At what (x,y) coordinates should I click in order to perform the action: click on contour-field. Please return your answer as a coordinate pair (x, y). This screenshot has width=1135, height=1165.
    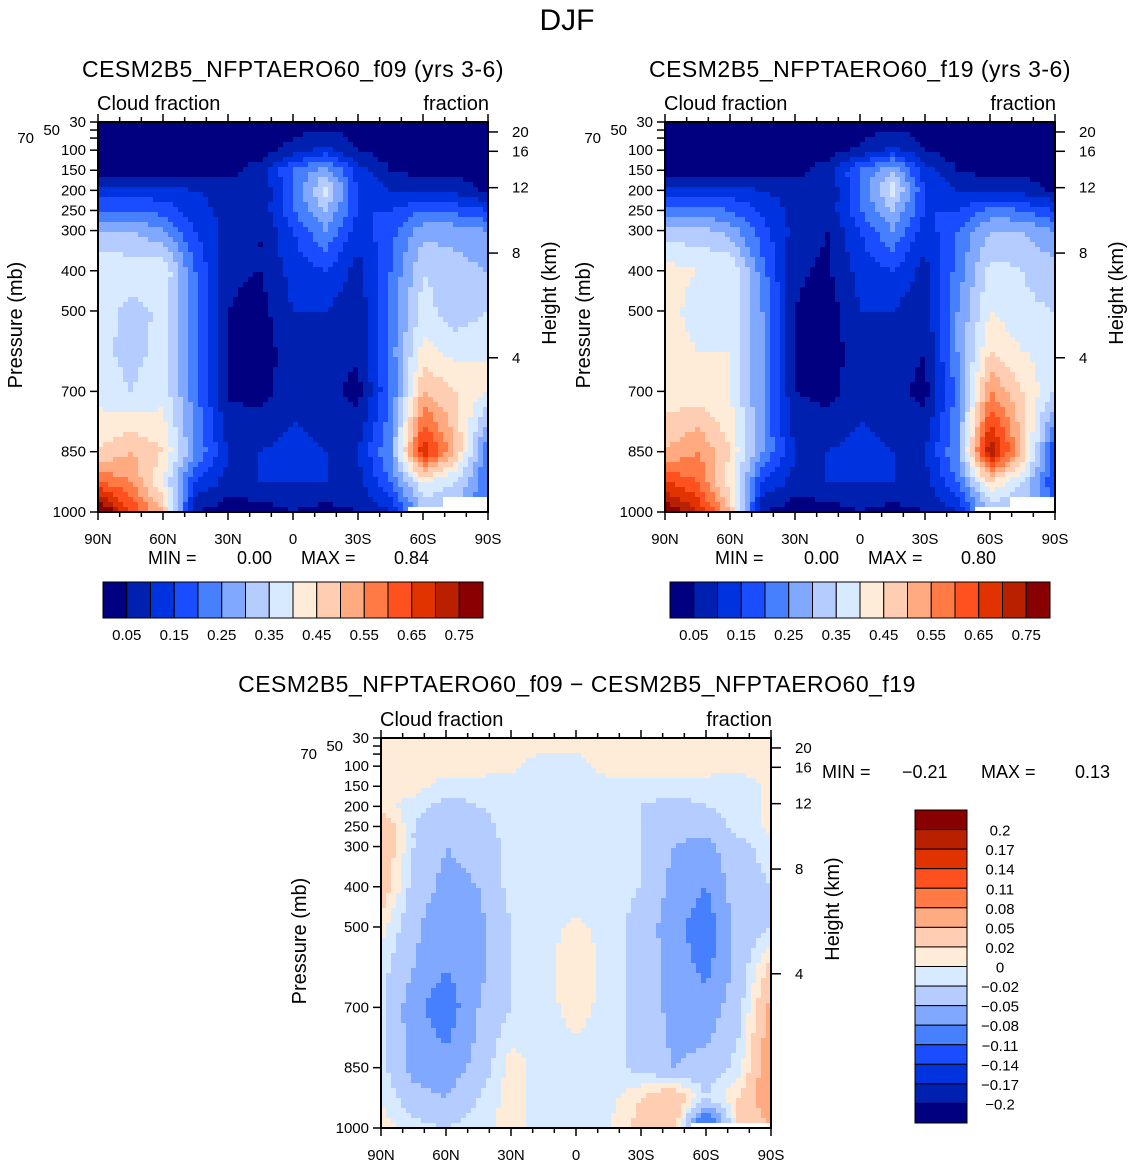
    Looking at the image, I should click on (576, 933).